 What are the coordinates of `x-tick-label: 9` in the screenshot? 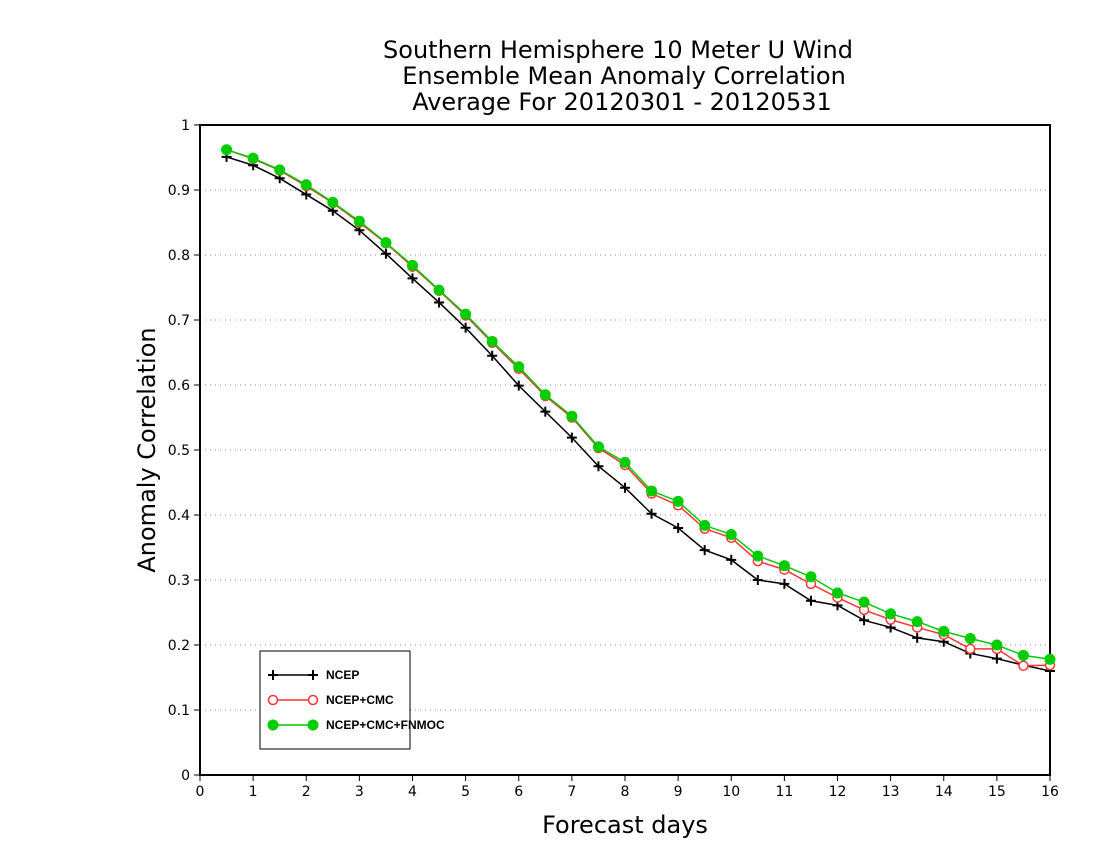 It's located at (678, 792).